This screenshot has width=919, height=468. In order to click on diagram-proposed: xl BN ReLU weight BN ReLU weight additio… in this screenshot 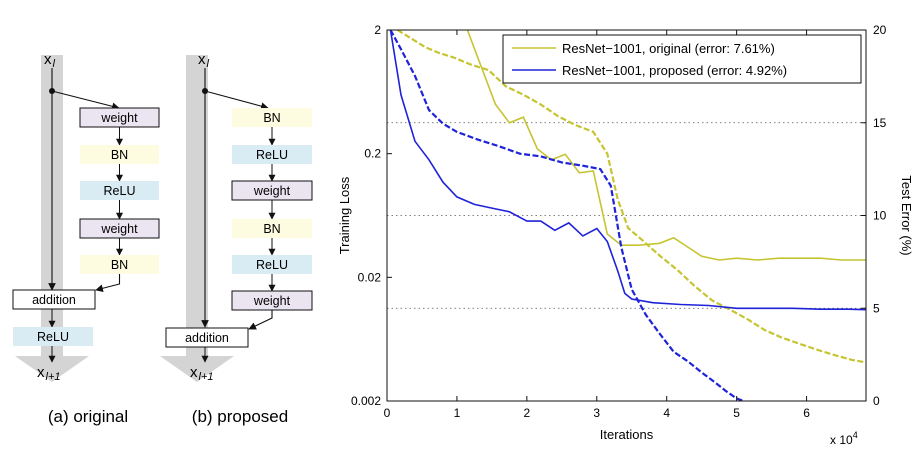, I will do `click(236, 238)`.